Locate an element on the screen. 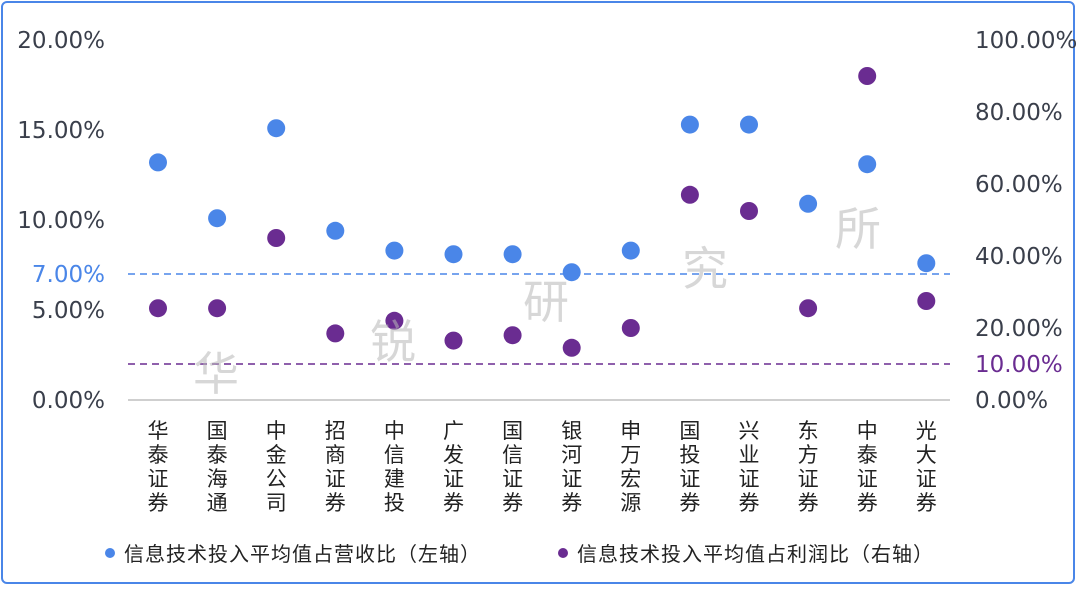  category-label: 华泰证券 is located at coordinates (158, 467).